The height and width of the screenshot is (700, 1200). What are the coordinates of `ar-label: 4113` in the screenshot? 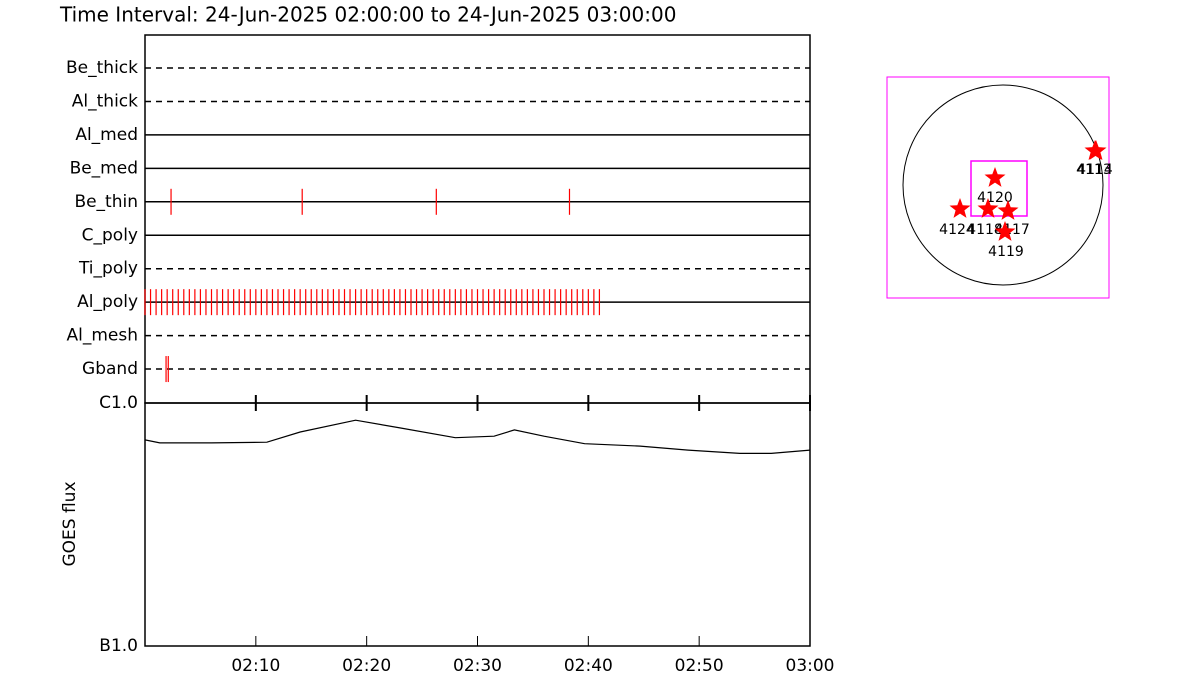 It's located at (1094, 170).